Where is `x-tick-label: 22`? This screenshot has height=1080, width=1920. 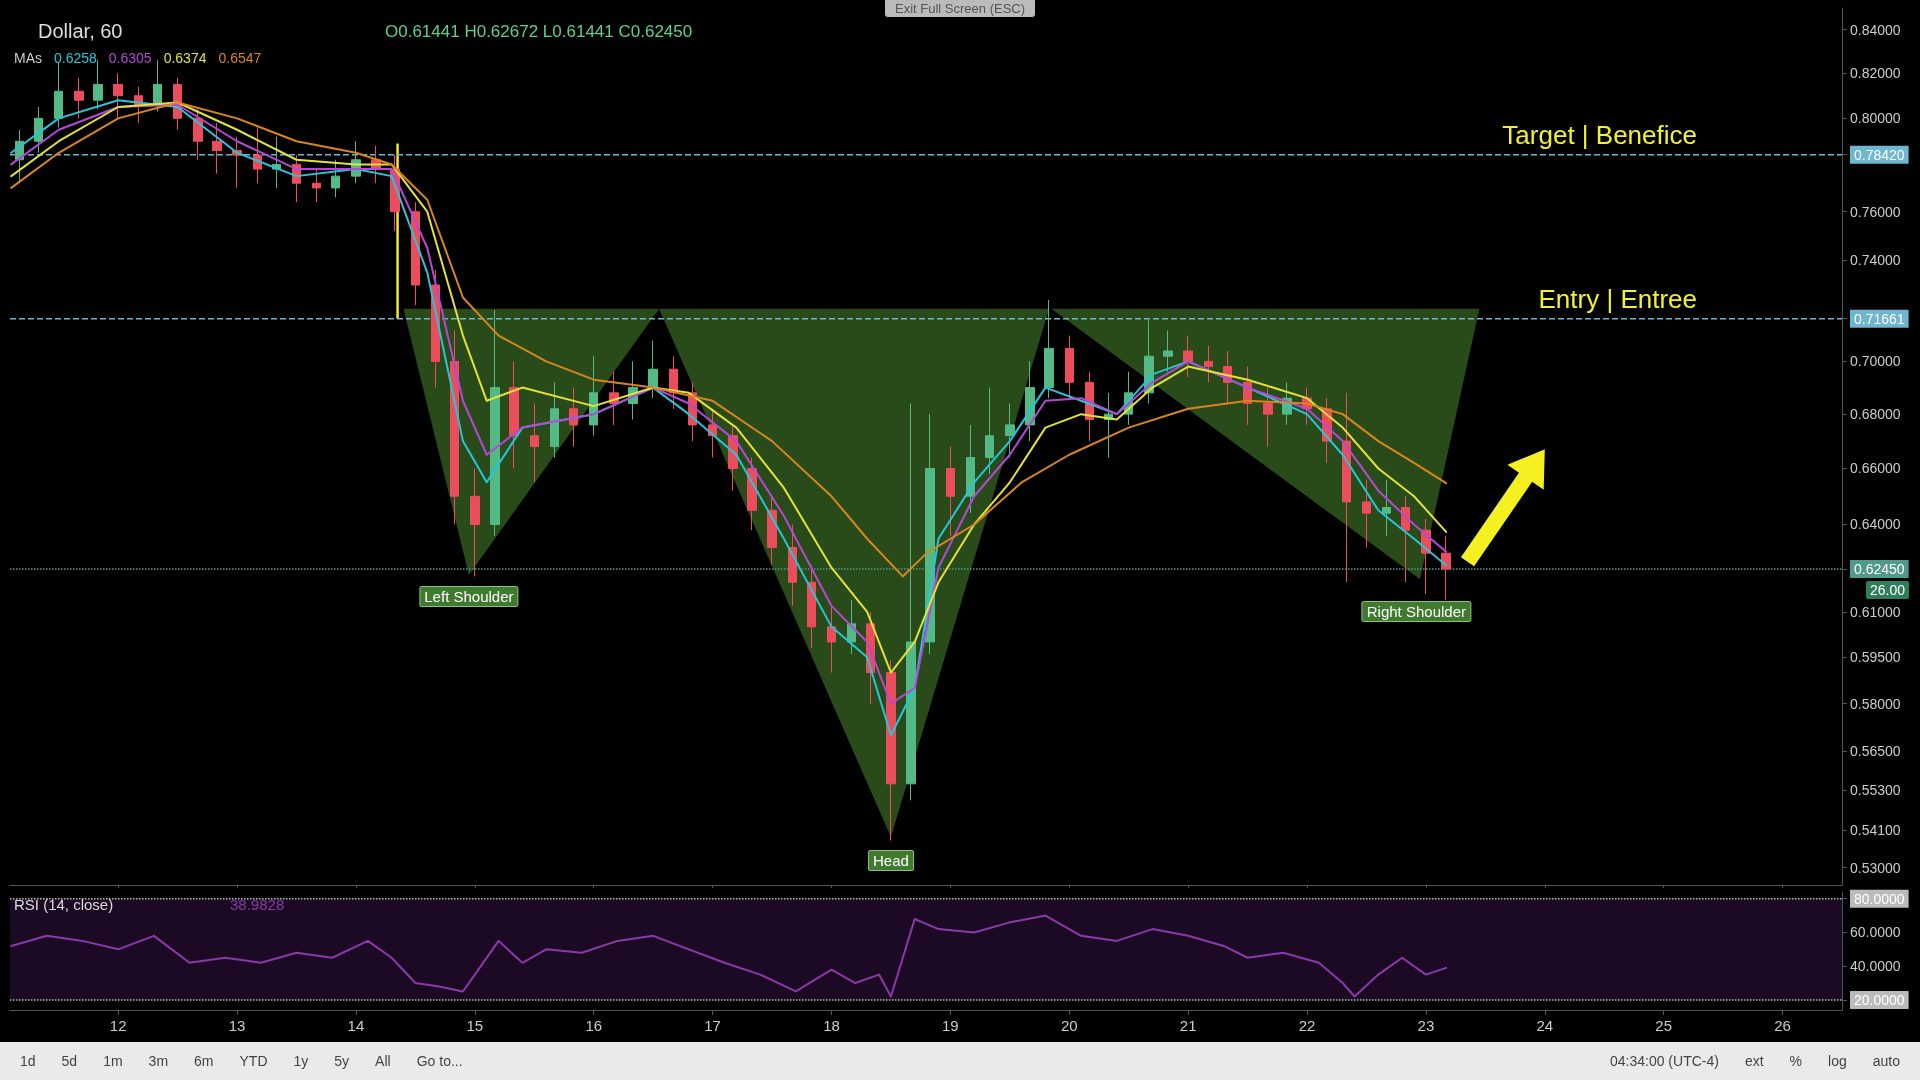 x-tick-label: 22 is located at coordinates (1307, 1025).